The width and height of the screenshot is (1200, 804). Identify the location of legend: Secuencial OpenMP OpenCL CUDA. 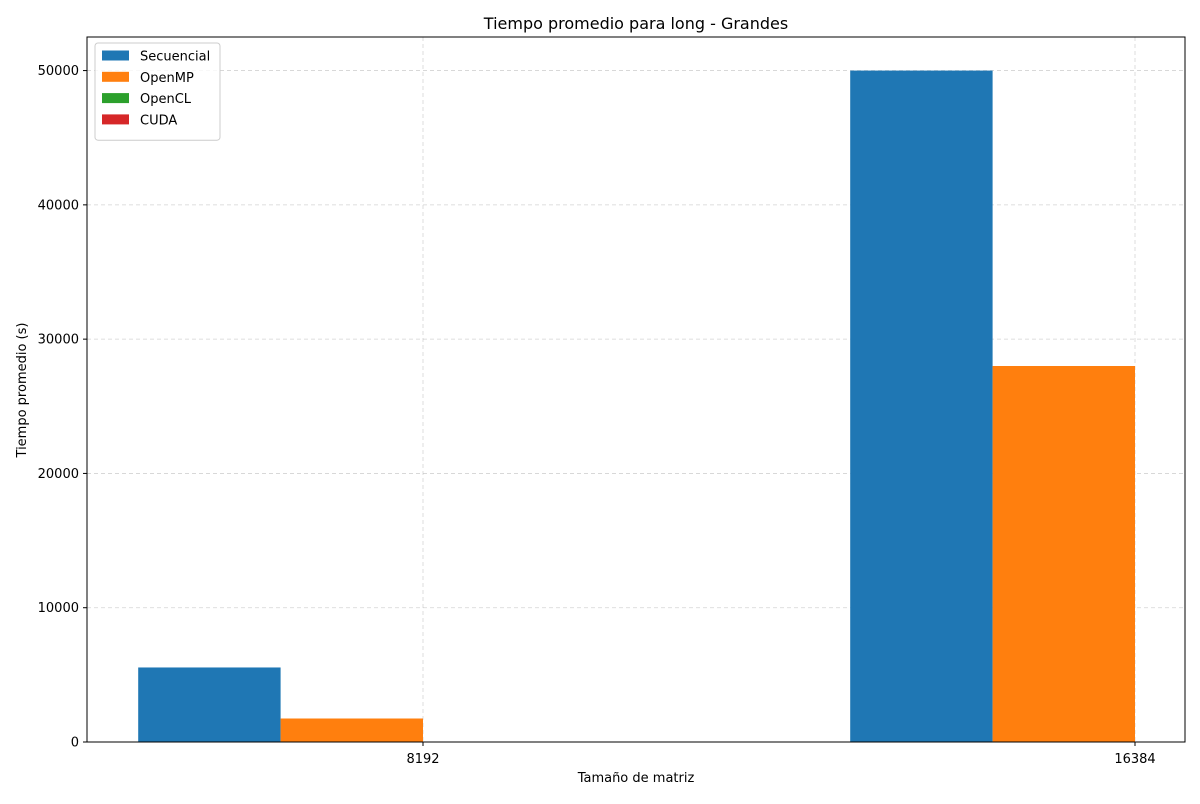
(157, 91).